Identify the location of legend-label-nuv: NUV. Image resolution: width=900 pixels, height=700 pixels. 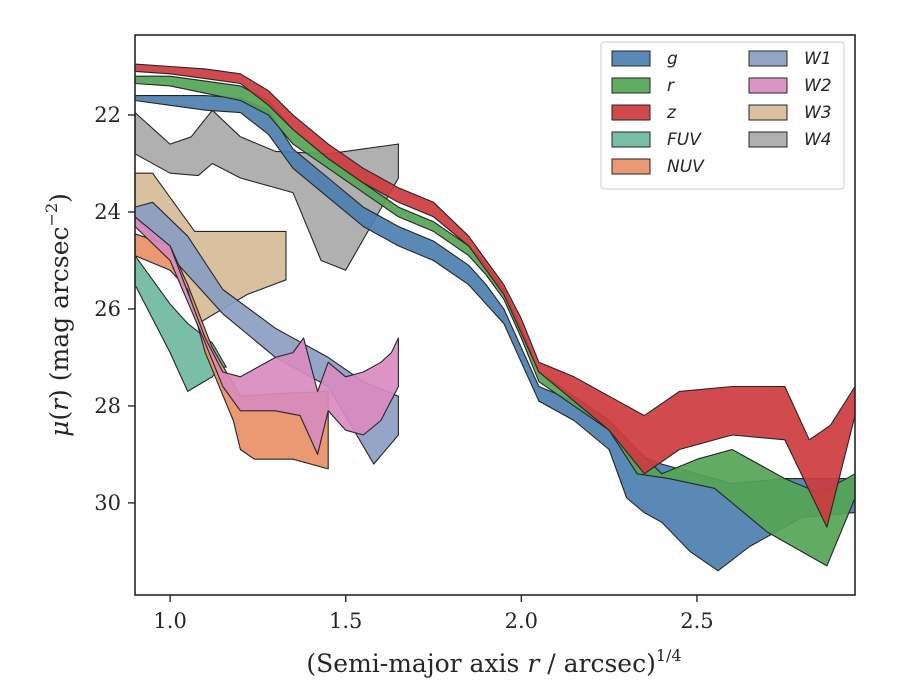
(686, 167).